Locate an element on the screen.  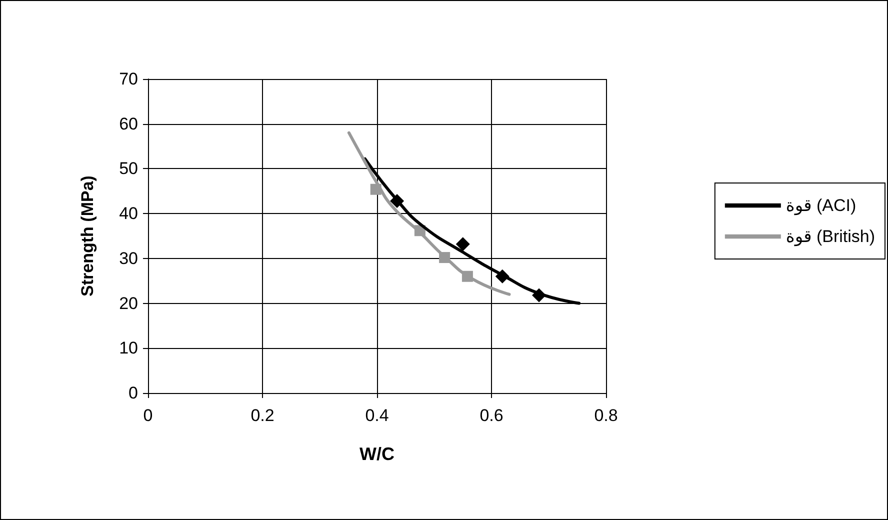
y-tick-label: 30 is located at coordinates (128, 258).